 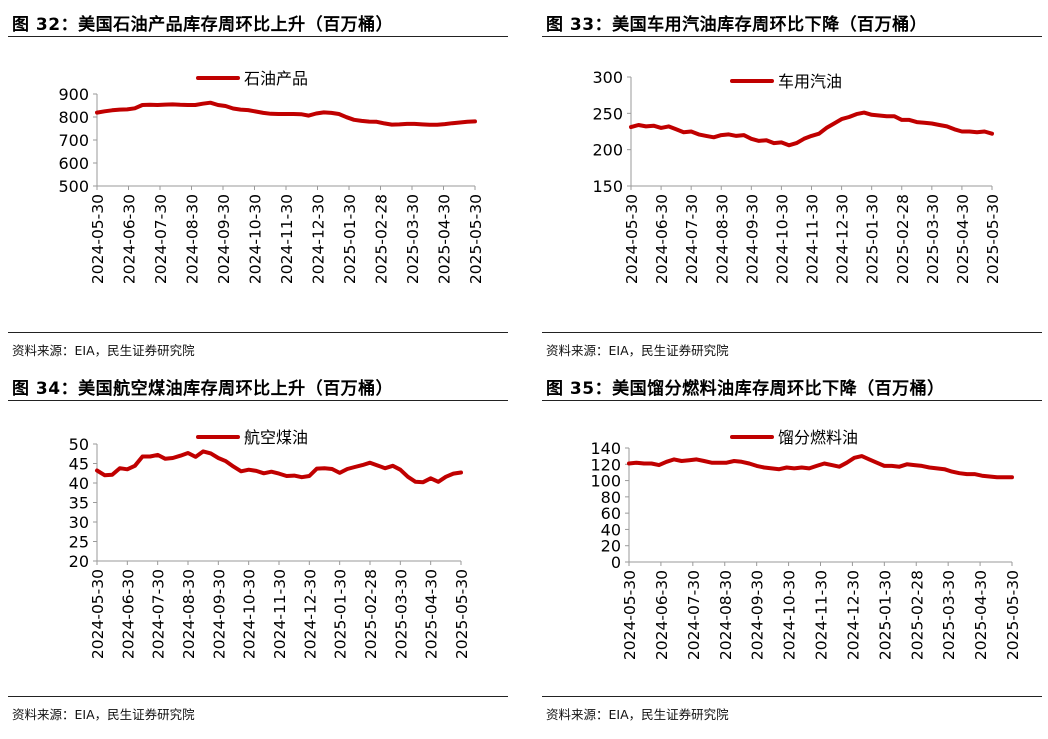 I want to click on y-tick-label: 0, so click(x=616, y=562).